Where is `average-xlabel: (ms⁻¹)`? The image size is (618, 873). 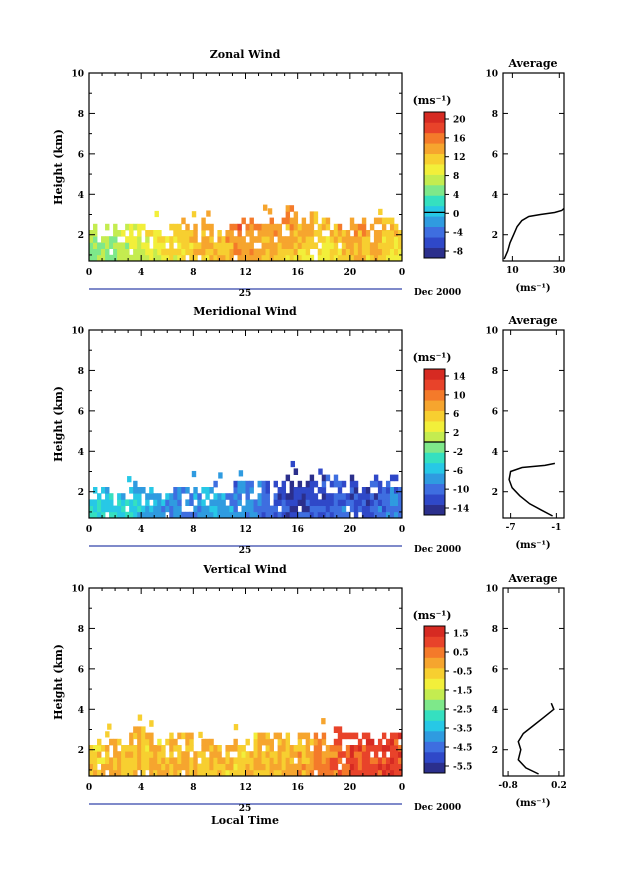 average-xlabel: (ms⁻¹) is located at coordinates (532, 545).